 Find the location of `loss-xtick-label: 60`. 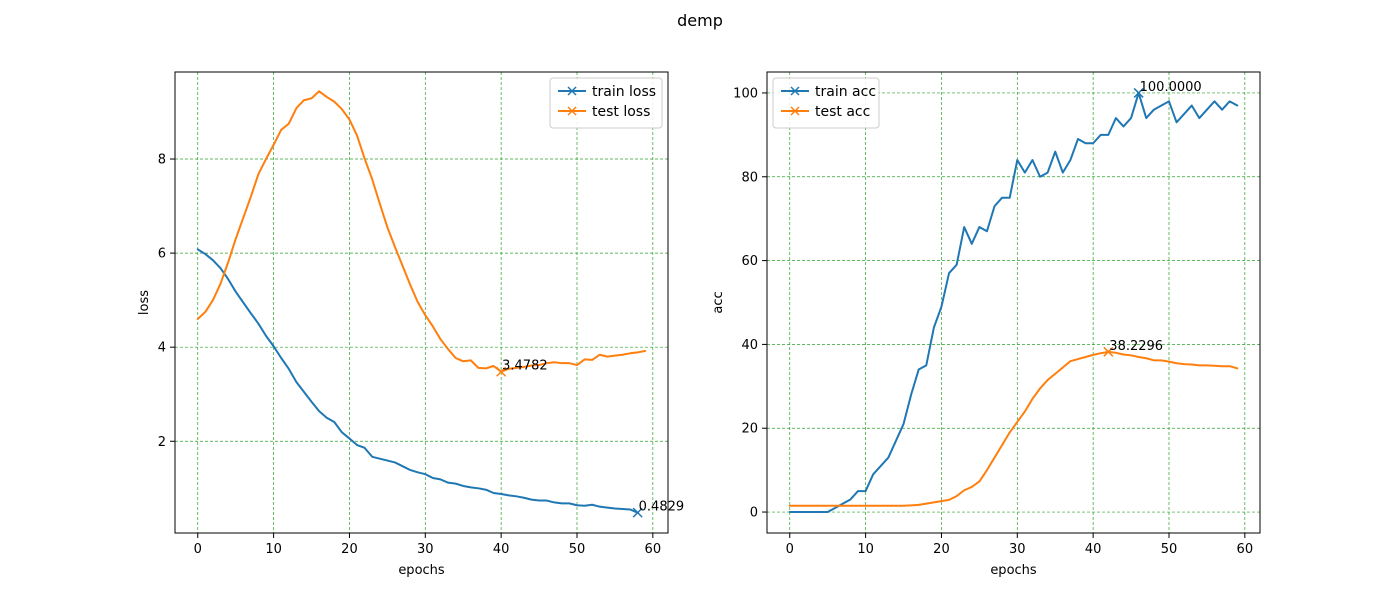

loss-xtick-label: 60 is located at coordinates (653, 549).